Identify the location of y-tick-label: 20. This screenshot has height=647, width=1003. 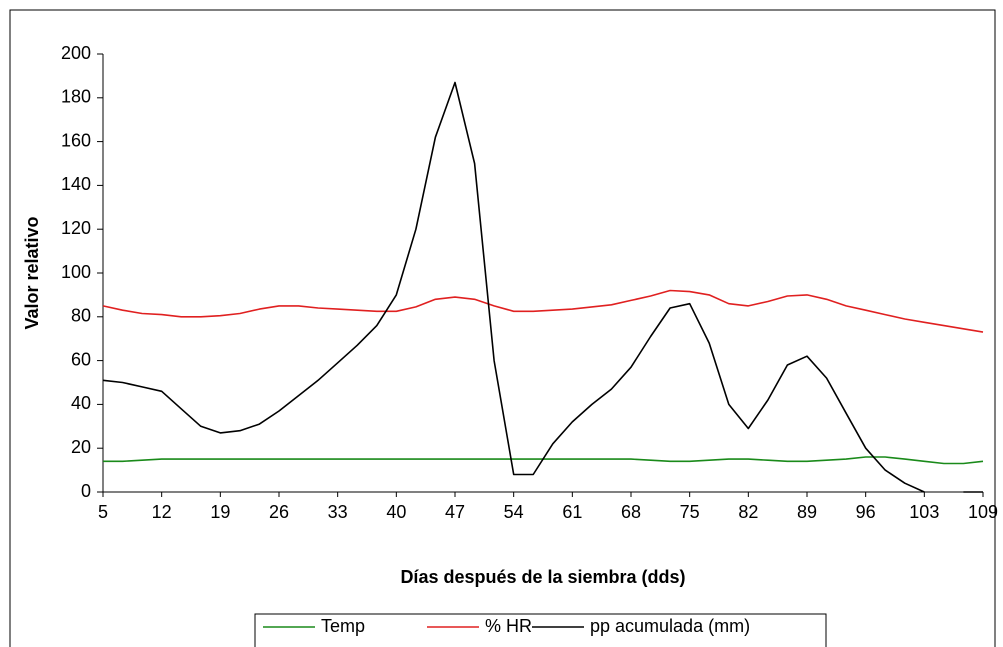
(81, 447).